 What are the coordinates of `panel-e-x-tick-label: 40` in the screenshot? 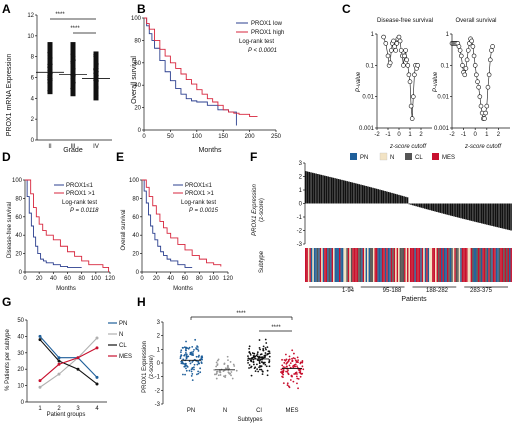 It's located at (170, 279).